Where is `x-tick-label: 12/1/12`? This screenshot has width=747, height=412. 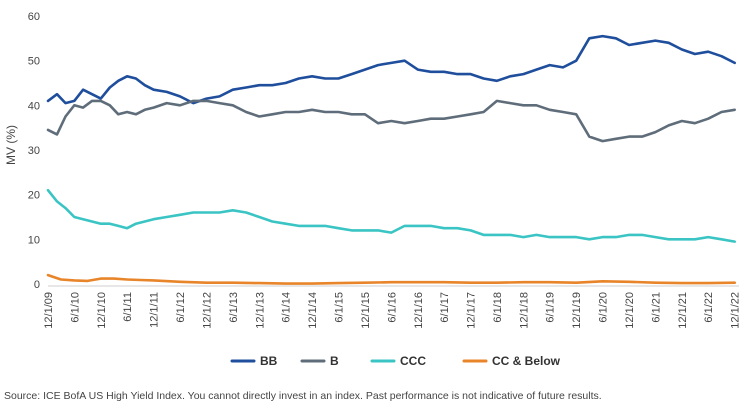
x-tick-label: 12/1/12 is located at coordinates (208, 310).